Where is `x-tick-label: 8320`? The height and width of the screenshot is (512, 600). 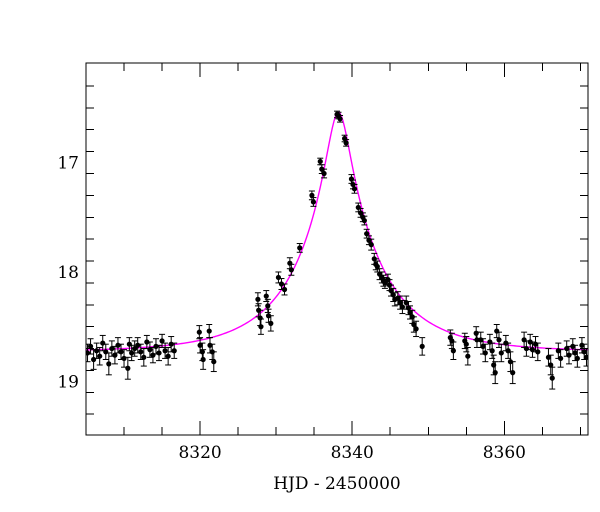 x-tick-label: 8320 is located at coordinates (199, 453).